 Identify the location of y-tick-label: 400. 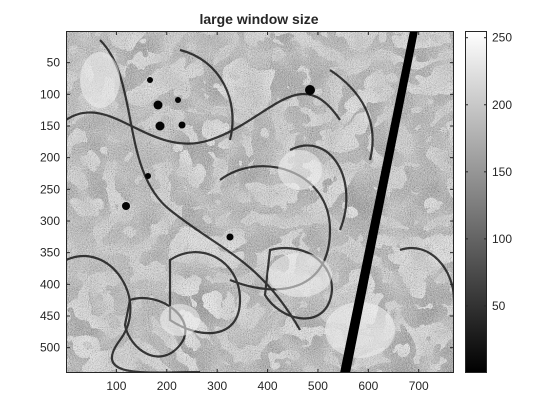
(50, 284).